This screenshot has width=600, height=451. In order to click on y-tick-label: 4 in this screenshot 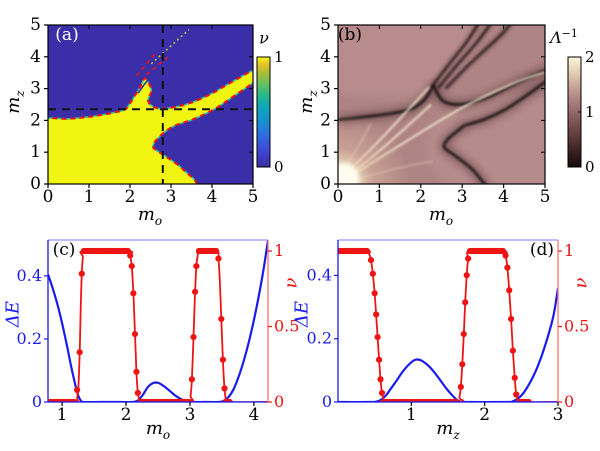, I will do `click(35, 57)`.